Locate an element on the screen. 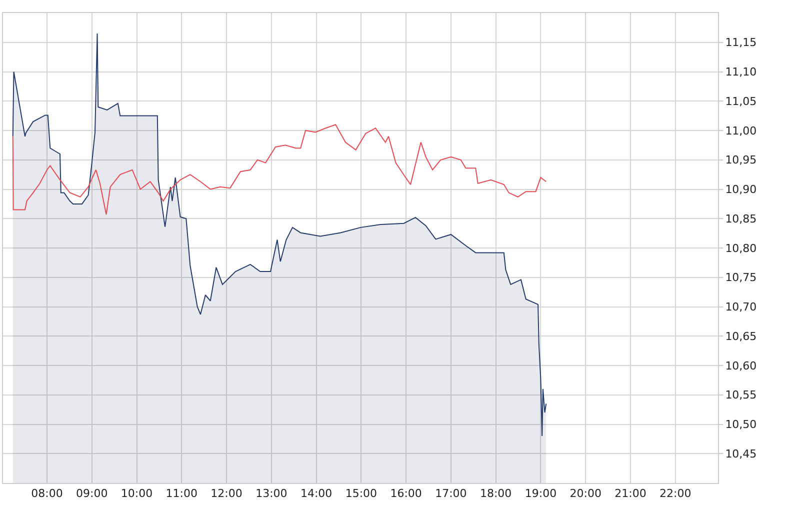  y-tick-label: 11,00 is located at coordinates (741, 131).